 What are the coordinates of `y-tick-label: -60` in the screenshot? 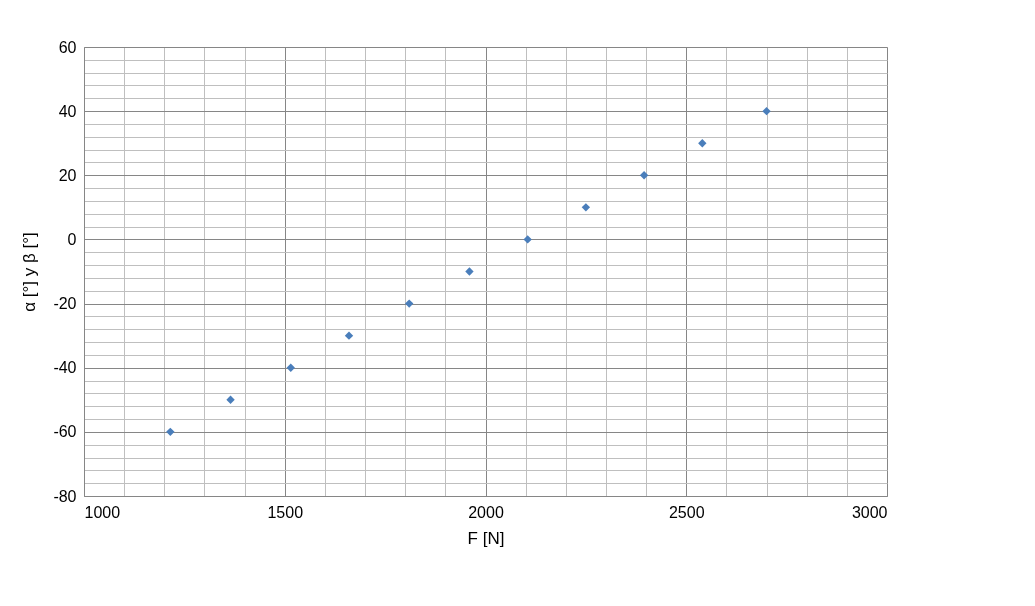 It's located at (65, 432).